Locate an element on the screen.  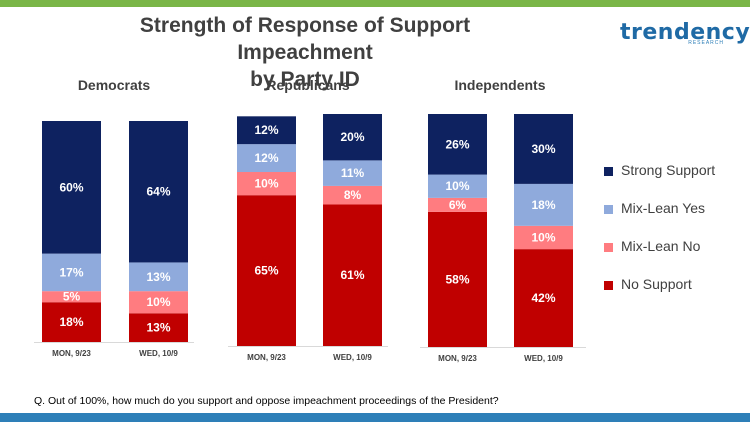
bar-segment-independents-2-strong-support is located at coordinates (543, 149).